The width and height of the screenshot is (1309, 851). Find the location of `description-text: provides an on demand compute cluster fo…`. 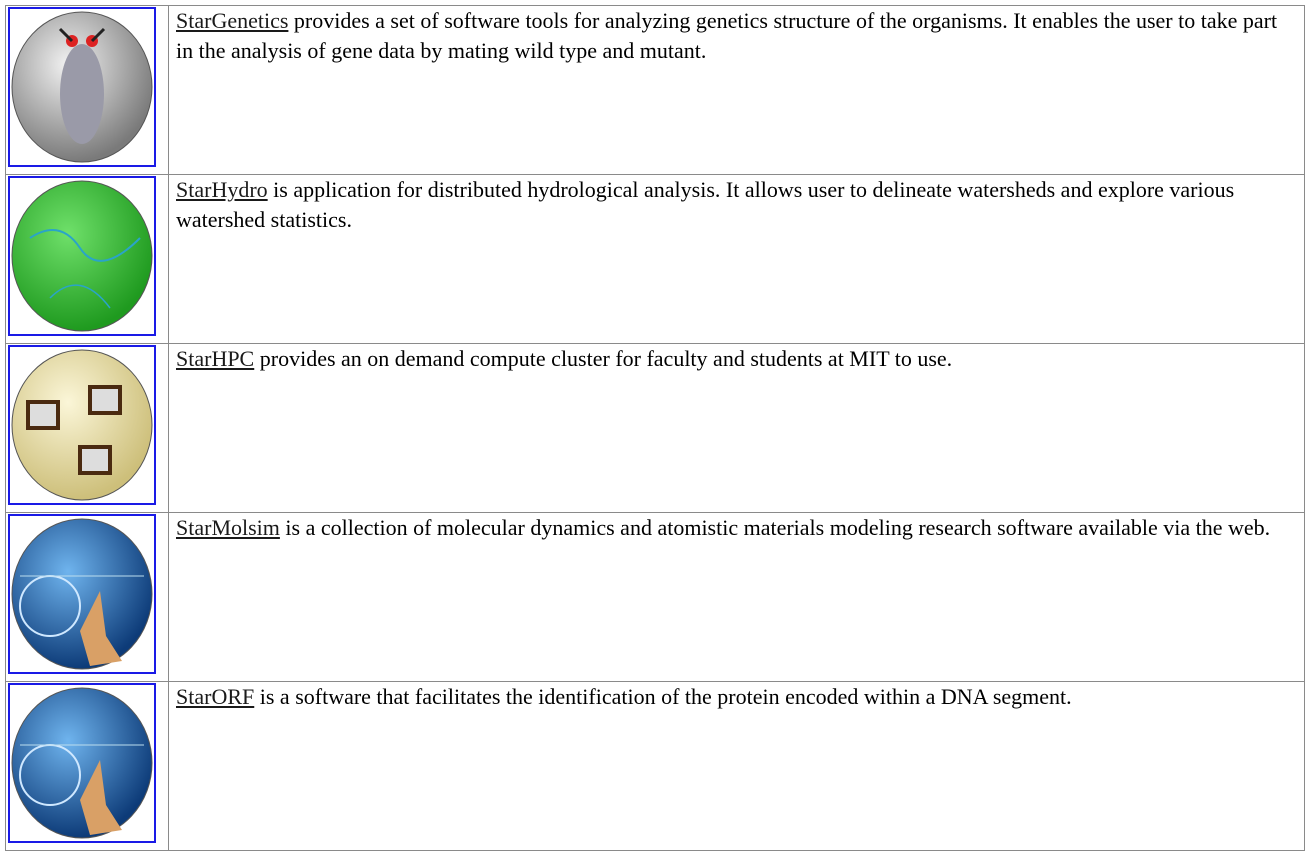

description-text: provides an on demand compute cluster fo… is located at coordinates (606, 358).